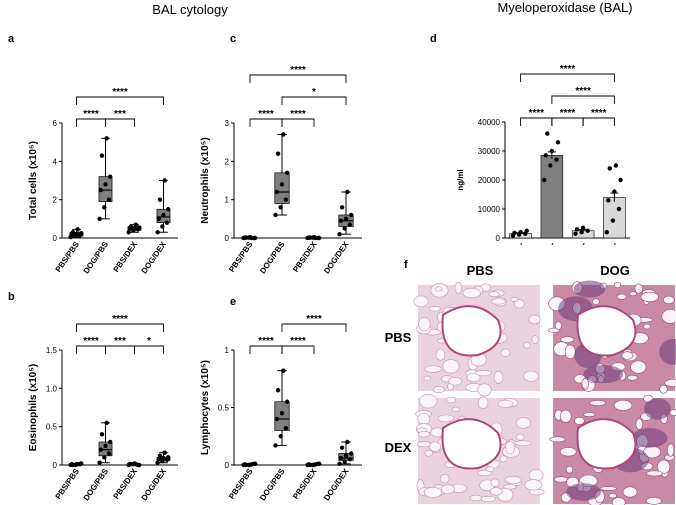 This screenshot has width=676, height=505. What do you see at coordinates (149, 341) in the screenshot?
I see `significance: *` at bounding box center [149, 341].